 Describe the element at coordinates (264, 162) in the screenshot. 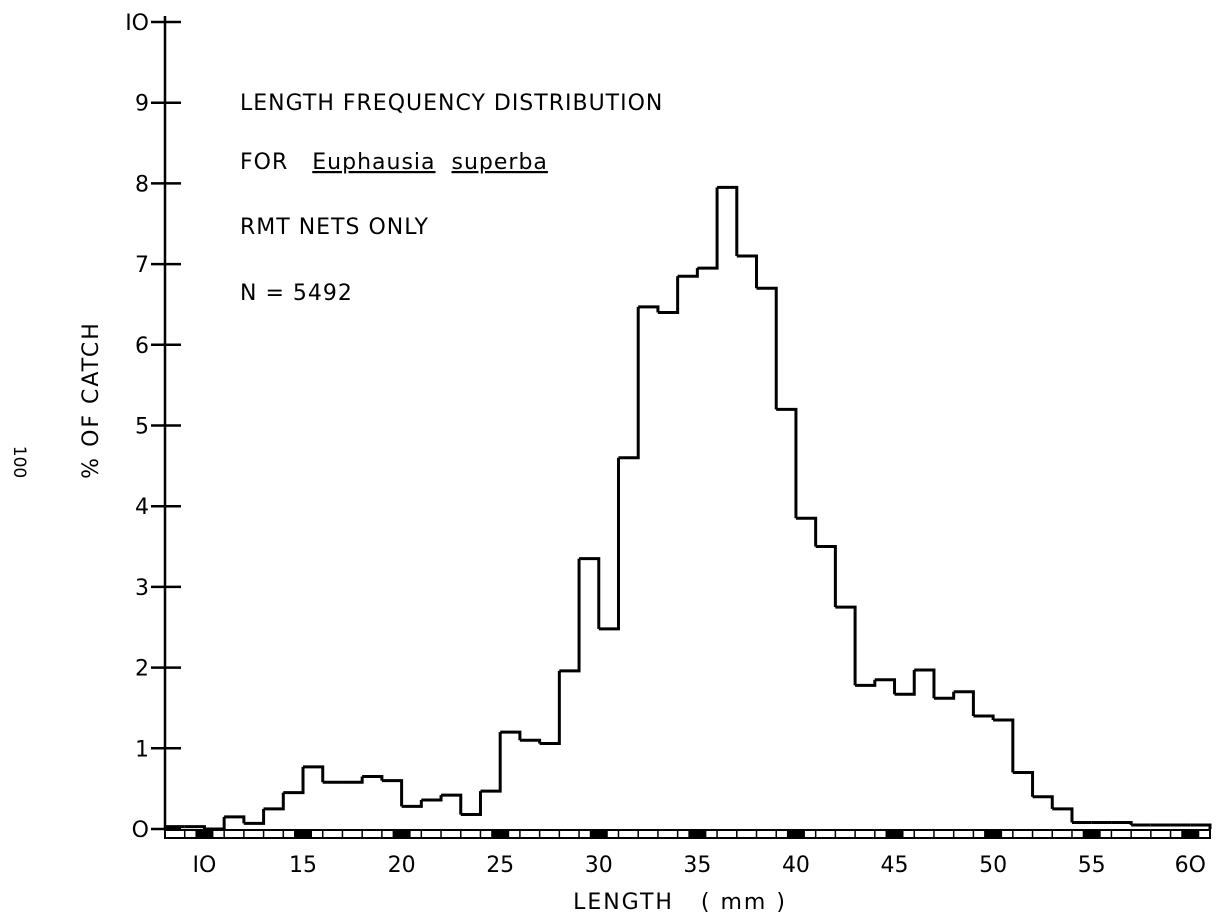

I see `title-prefix: FOR` at that location.